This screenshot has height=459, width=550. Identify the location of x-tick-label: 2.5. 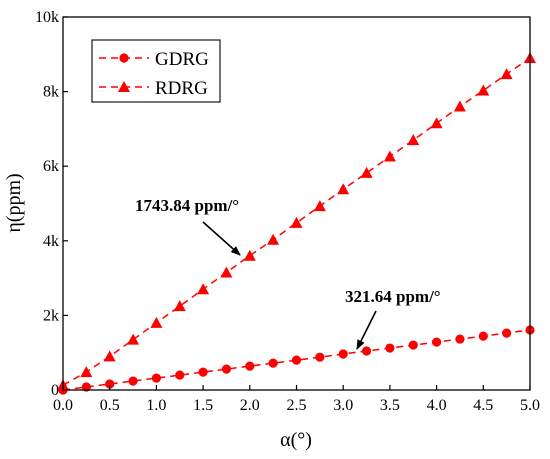
(297, 405).